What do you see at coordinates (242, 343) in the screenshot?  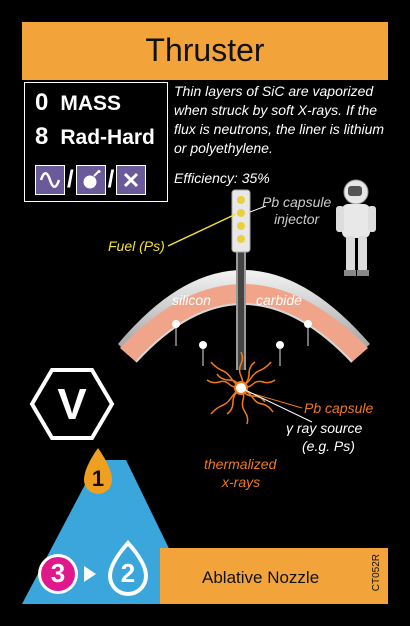 I see `arc-capsules` at bounding box center [242, 343].